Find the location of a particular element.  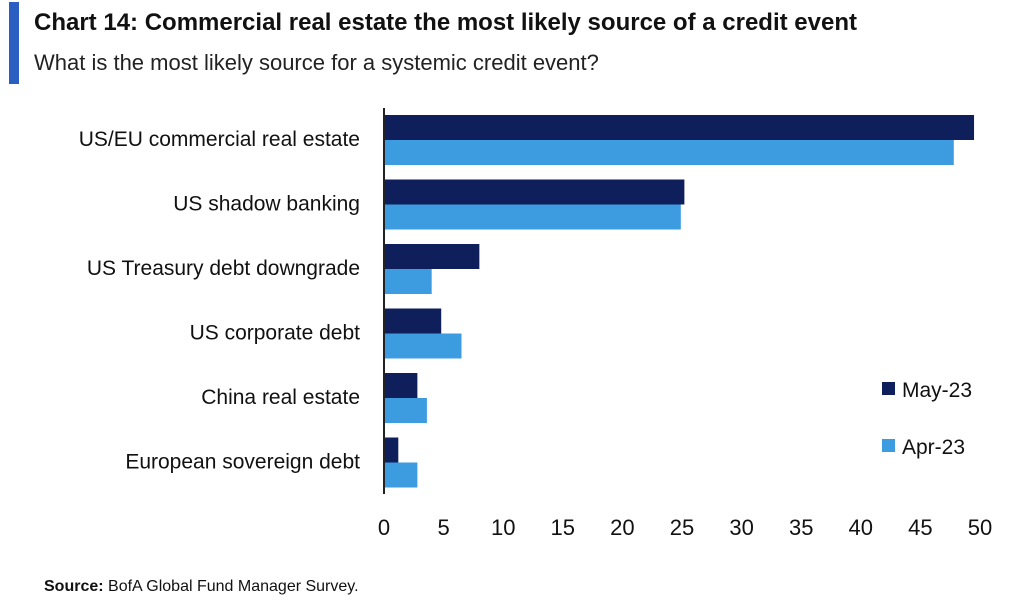

source-note: Source: BofA Global Fund Manager Survey. is located at coordinates (201, 587).